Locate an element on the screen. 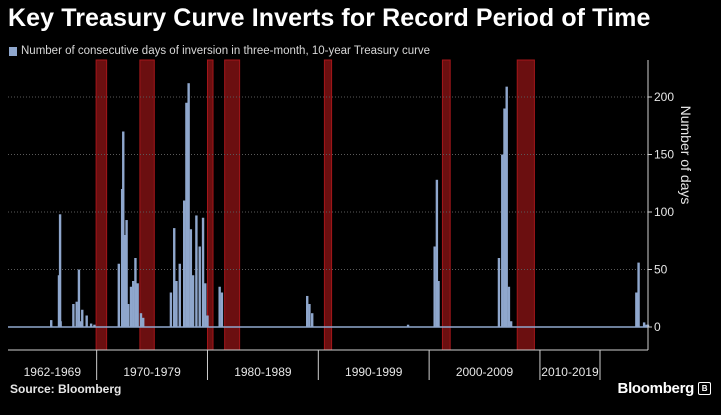  y-tick-label-0: 0 is located at coordinates (657, 327).